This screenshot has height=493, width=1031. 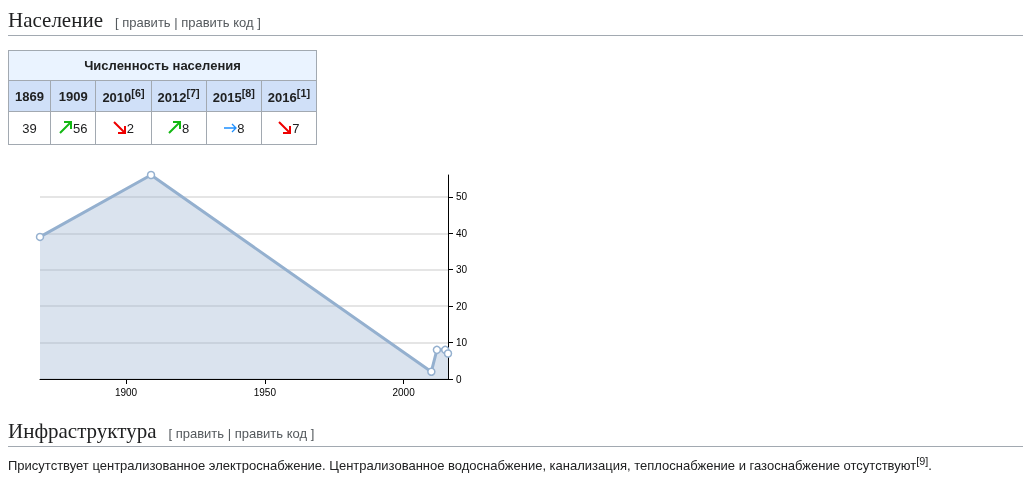 What do you see at coordinates (123, 128) in the screenshot?
I see `data-label: 2` at bounding box center [123, 128].